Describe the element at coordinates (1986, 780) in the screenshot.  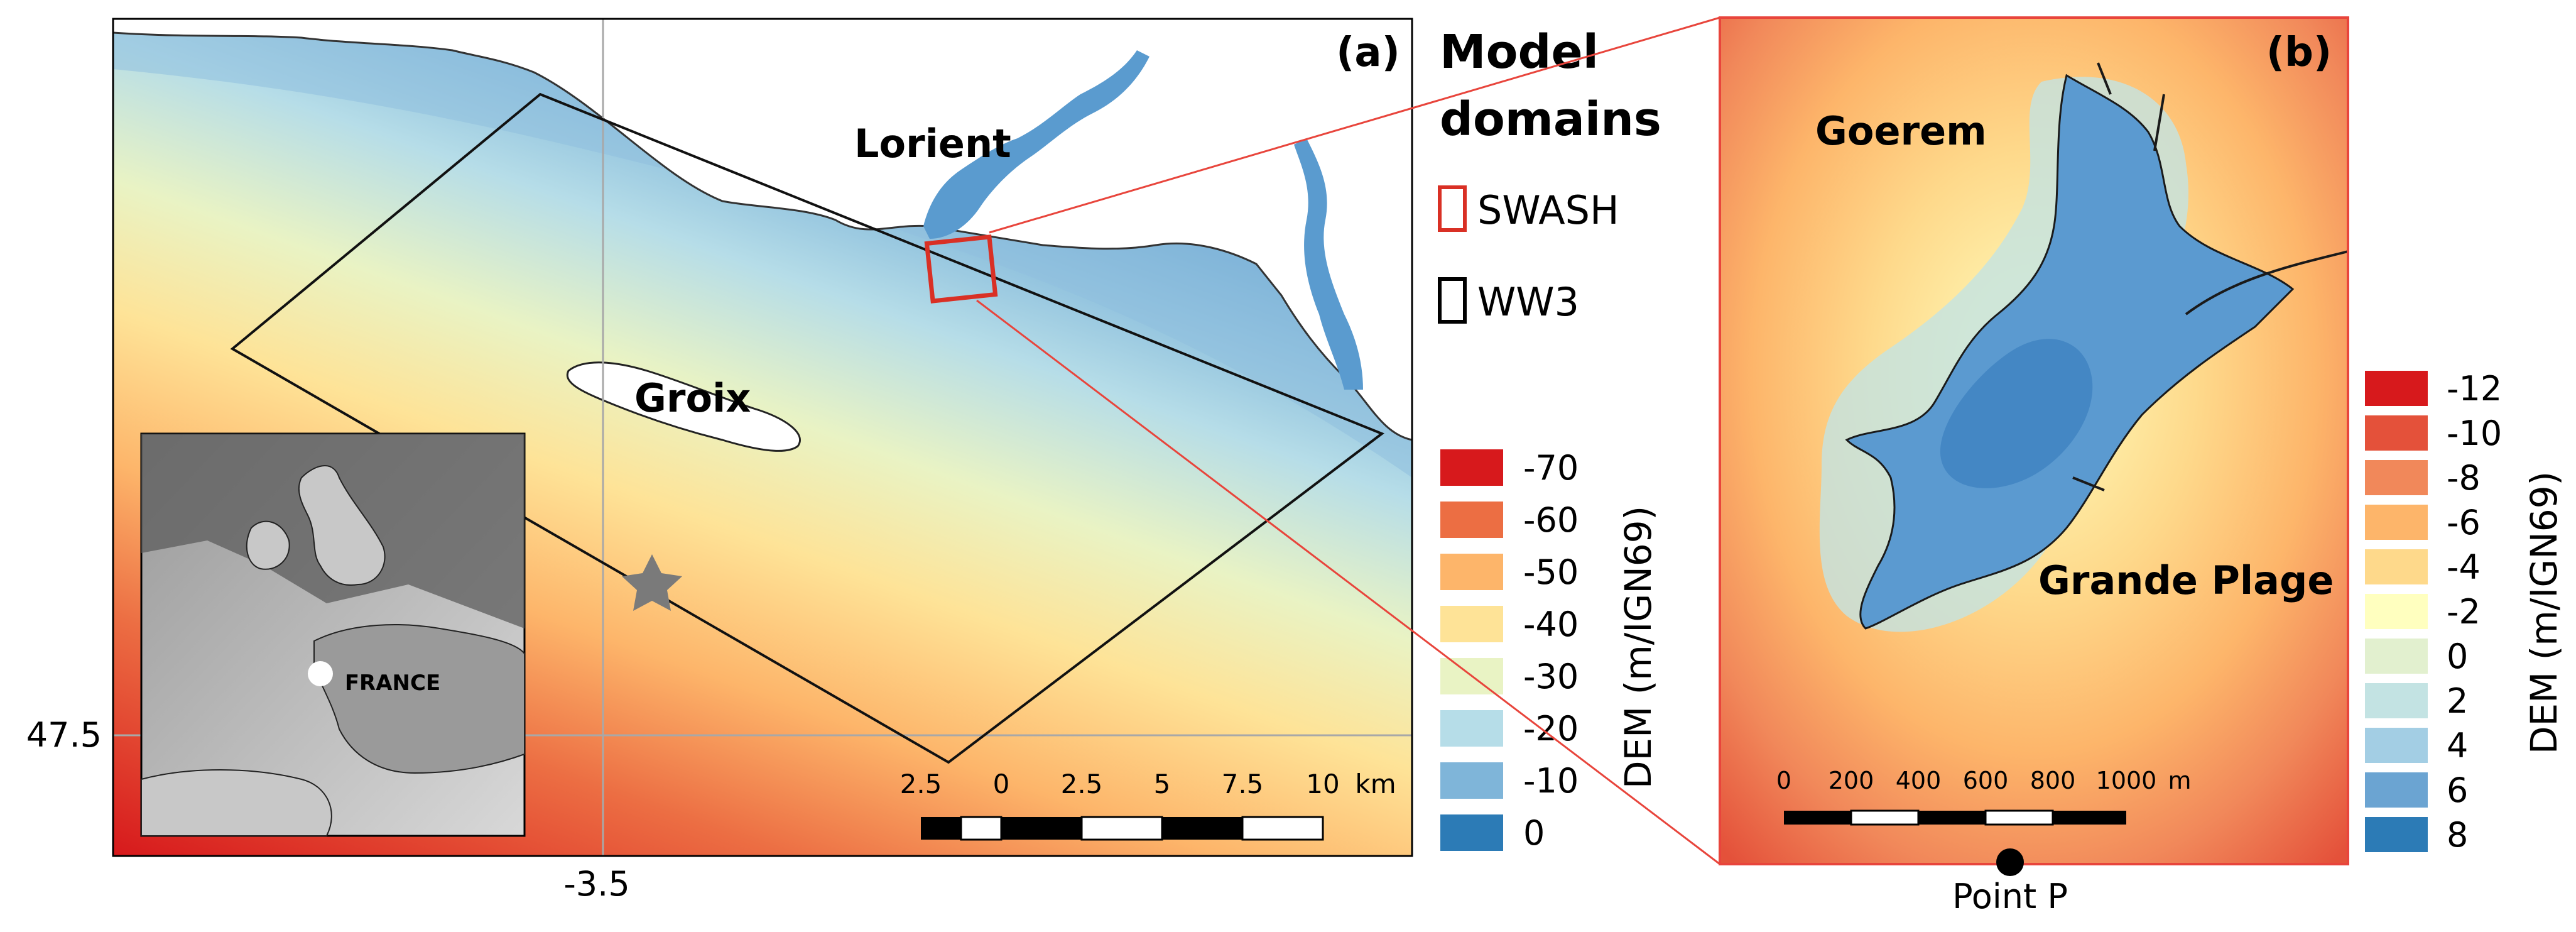
I see `scale-b-tick-3: 600` at that location.